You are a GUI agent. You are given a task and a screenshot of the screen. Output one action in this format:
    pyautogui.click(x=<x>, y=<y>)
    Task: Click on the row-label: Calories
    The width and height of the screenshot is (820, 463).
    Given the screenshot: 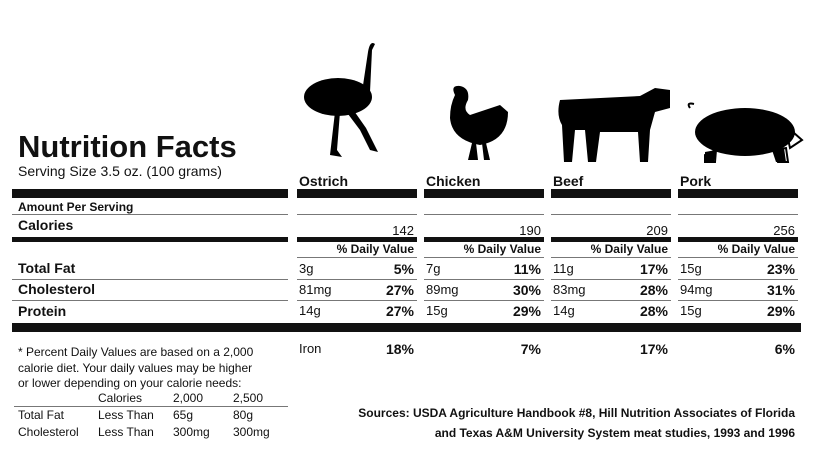 What is the action you would take?
    pyautogui.click(x=46, y=225)
    